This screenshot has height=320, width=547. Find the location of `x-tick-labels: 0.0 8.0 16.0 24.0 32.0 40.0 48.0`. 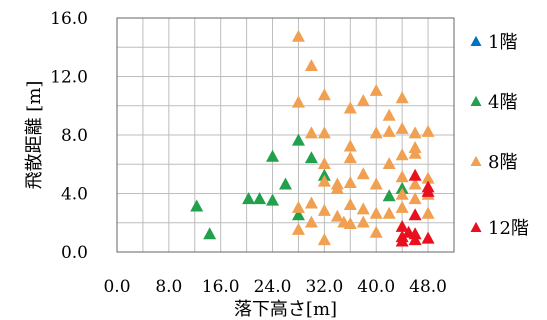

x-tick-labels: 0.0 8.0 16.0 24.0 32.0 40.0 48.0 is located at coordinates (275, 287).